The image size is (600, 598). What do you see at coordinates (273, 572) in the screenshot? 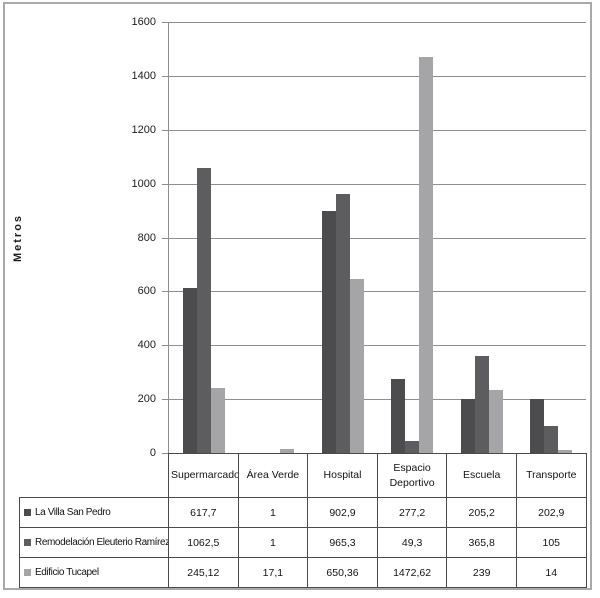
I see `value-cell-s3-c2: 17,1` at bounding box center [273, 572].